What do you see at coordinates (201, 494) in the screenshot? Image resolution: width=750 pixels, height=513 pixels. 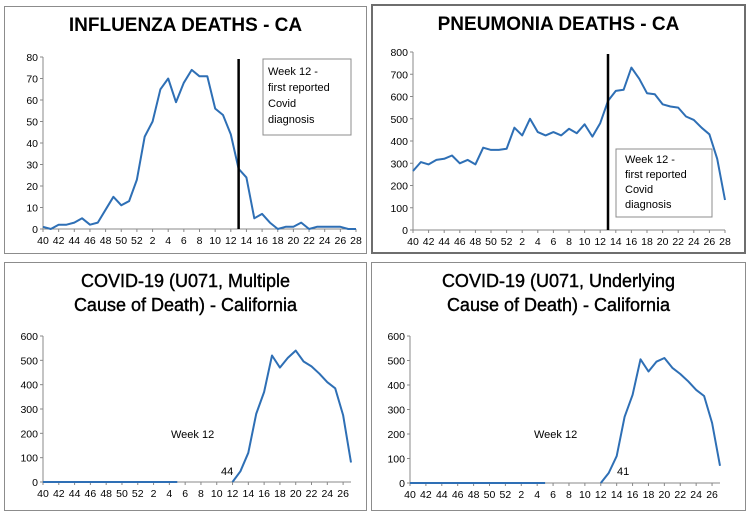 I see `x-tick-label: 8` at bounding box center [201, 494].